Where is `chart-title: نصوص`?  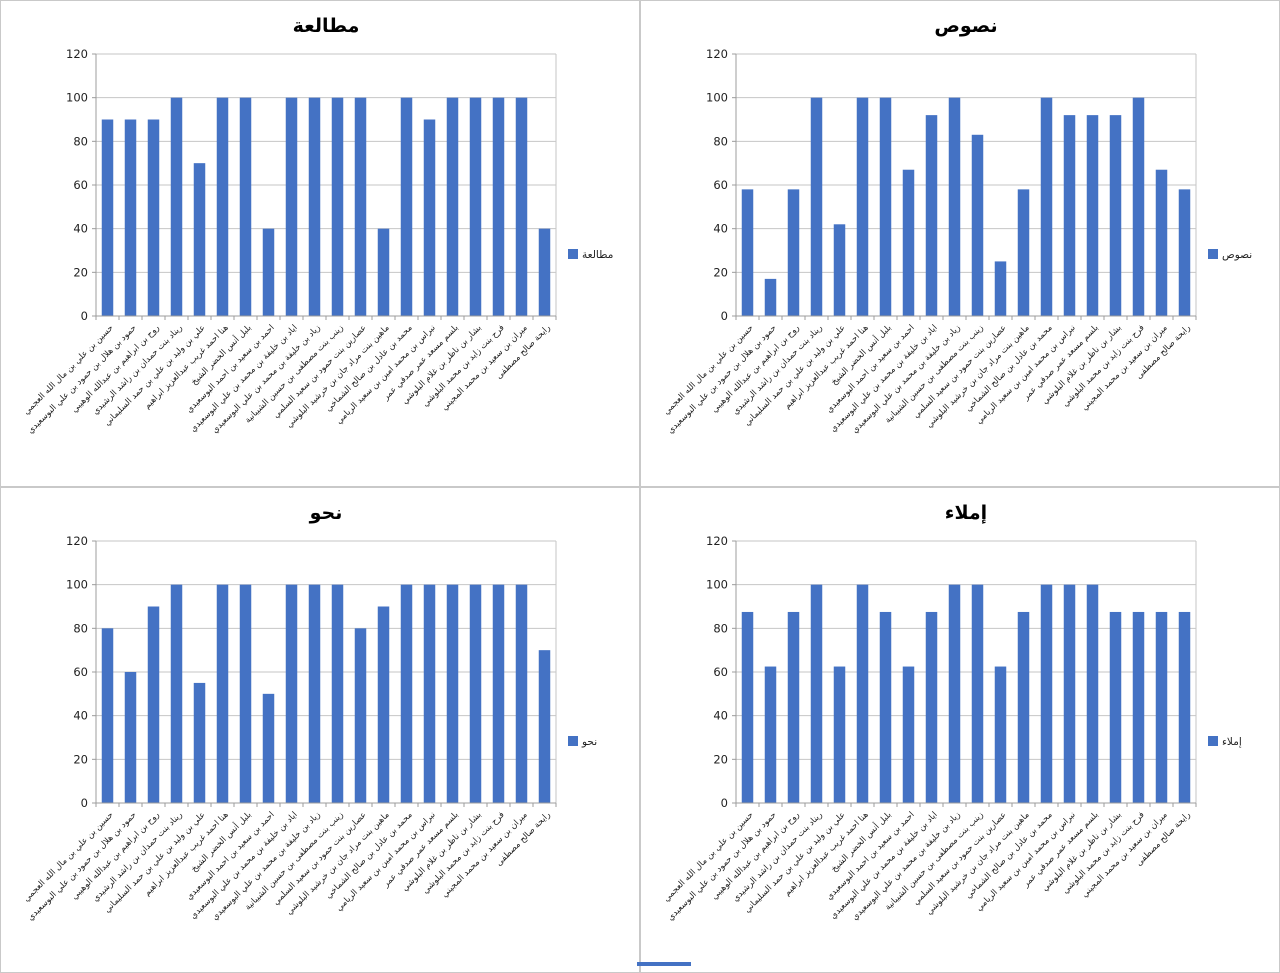
chart-title: نصوص is located at coordinates (965, 26).